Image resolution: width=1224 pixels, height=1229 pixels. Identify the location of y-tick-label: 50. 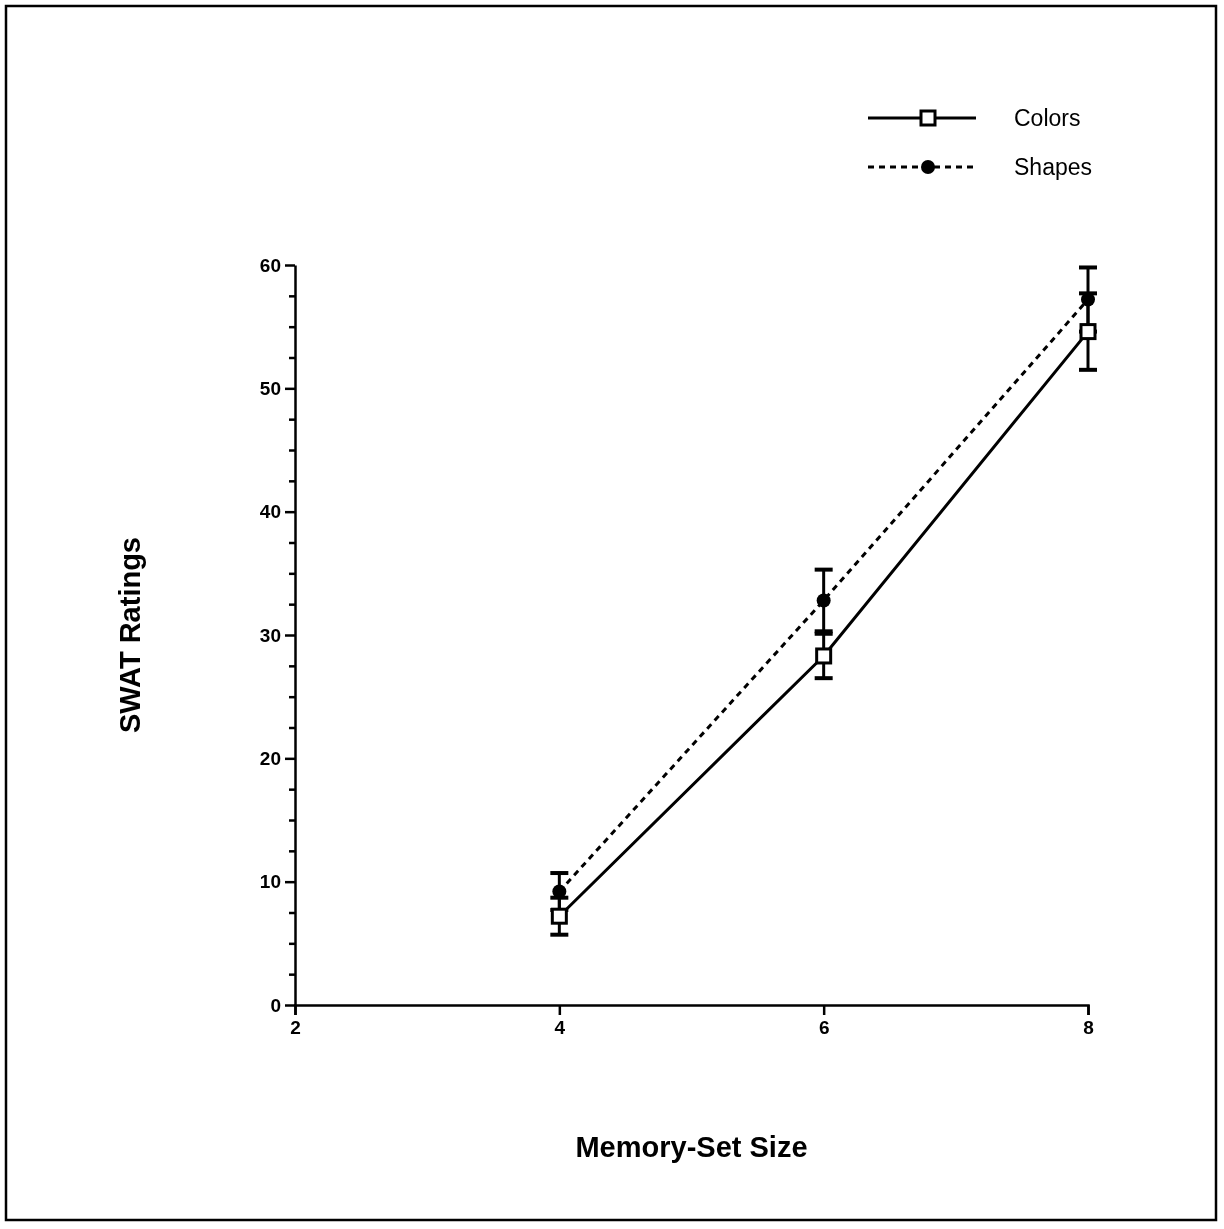
(270, 388).